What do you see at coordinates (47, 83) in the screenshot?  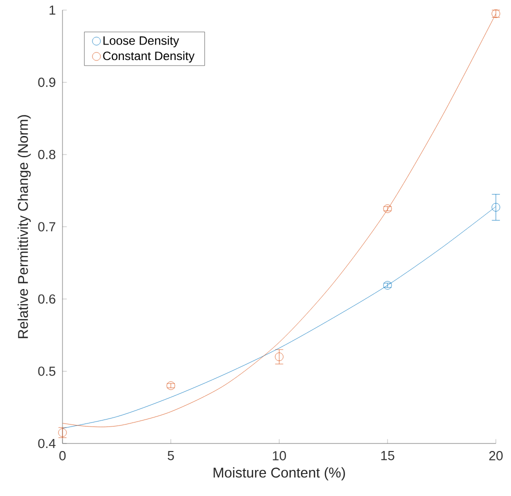 I see `y-tick-label: 0.9` at bounding box center [47, 83].